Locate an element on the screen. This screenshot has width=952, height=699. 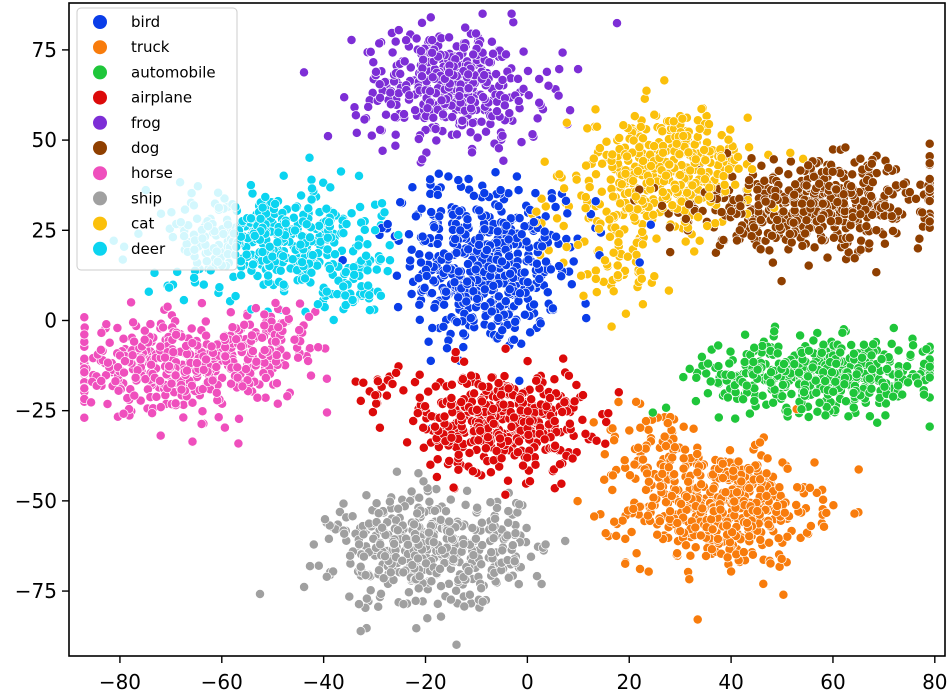
legend-marker-cat is located at coordinates (100, 223).